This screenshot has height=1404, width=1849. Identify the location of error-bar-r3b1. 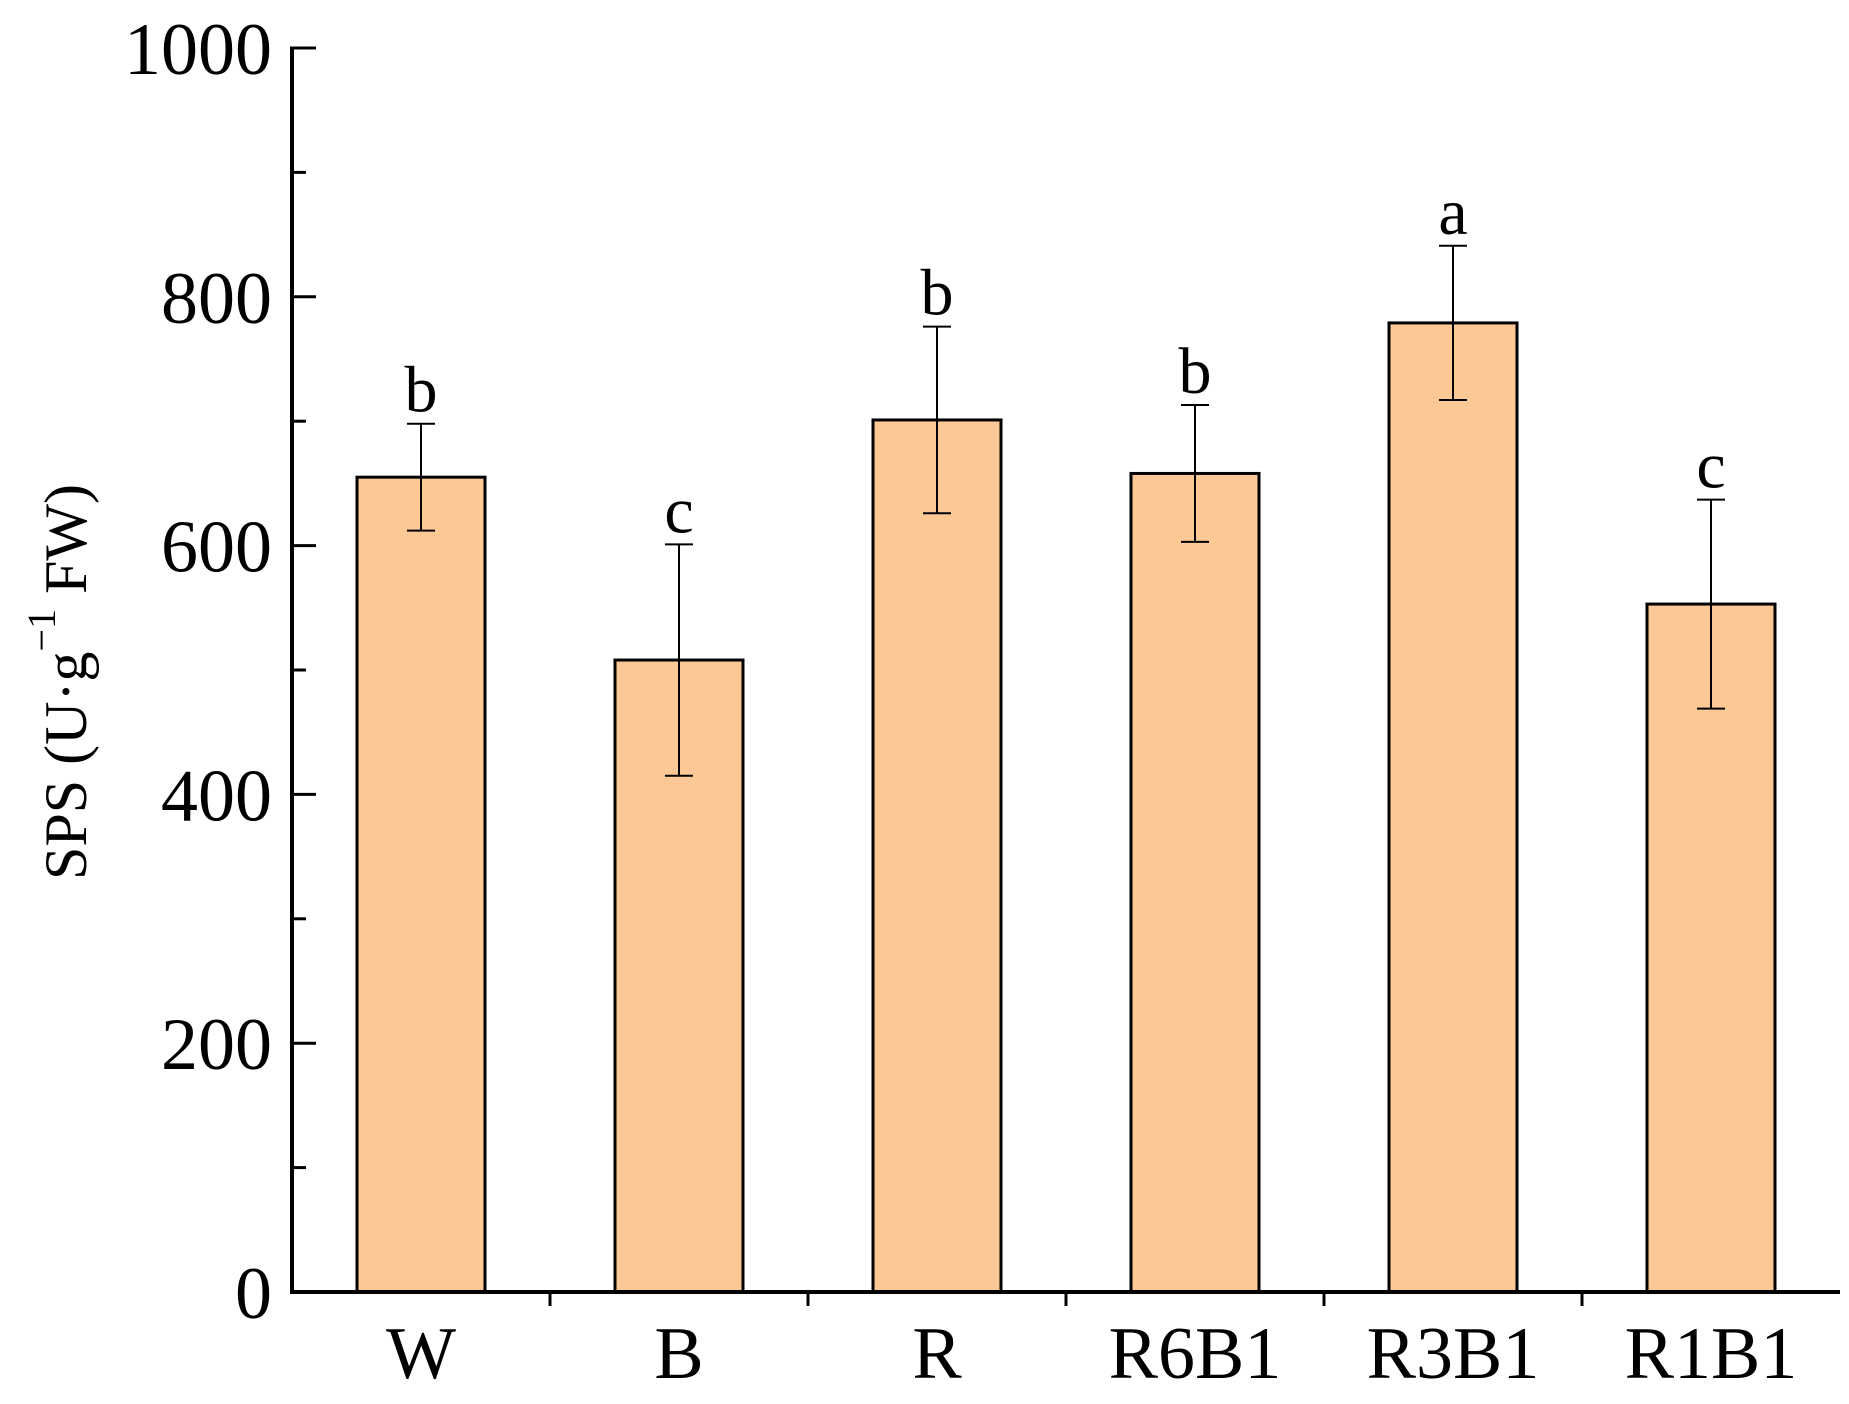
(1453, 323).